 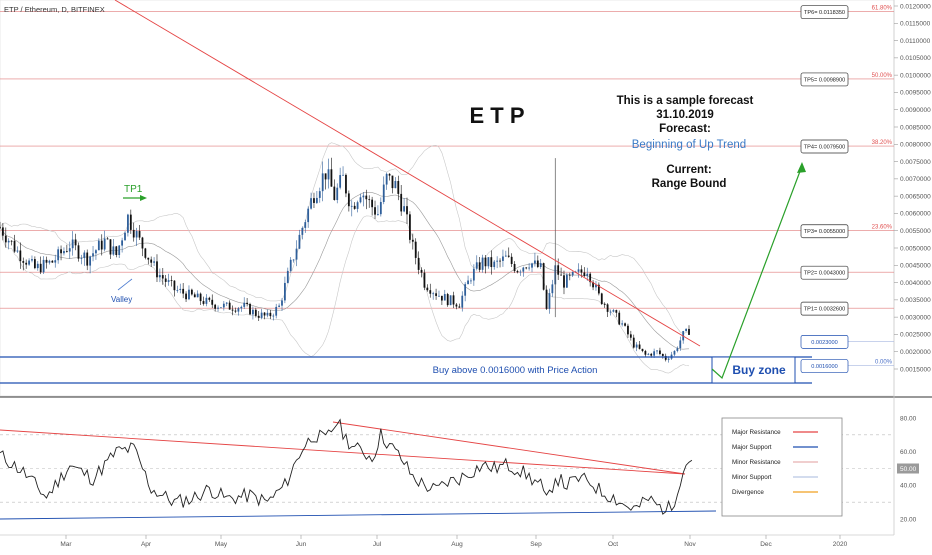 I want to click on forecast-line1: This is a sample forecast, so click(x=685, y=101).